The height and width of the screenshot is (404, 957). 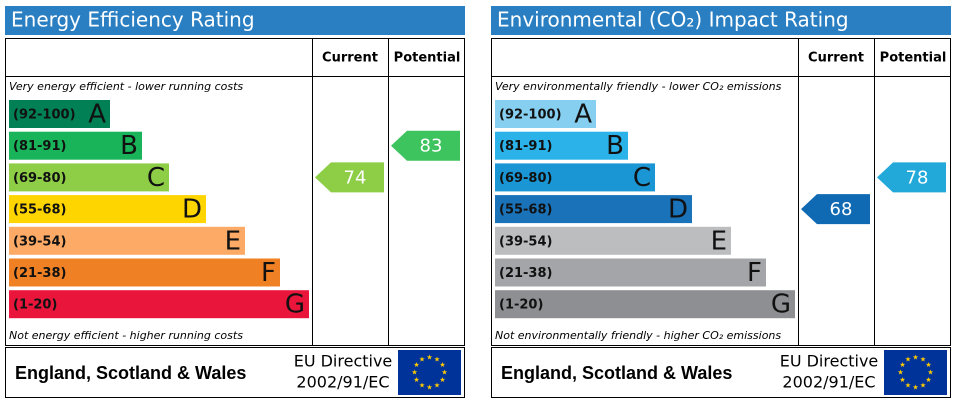 What do you see at coordinates (355, 177) in the screenshot?
I see `rating-value: 74` at bounding box center [355, 177].